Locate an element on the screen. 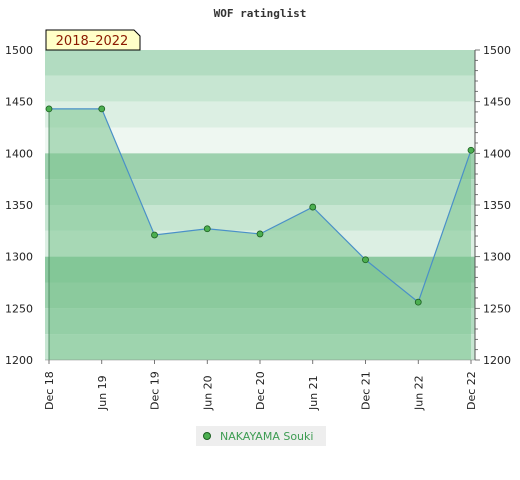 The width and height of the screenshot is (520, 480). y-tick-label-right: 1250 is located at coordinates (497, 308).